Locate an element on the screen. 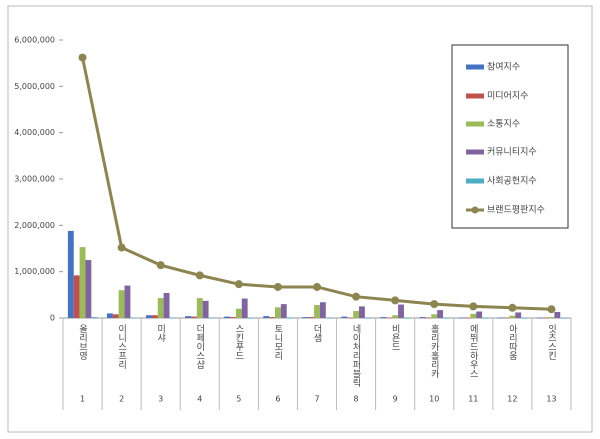 The width and height of the screenshot is (600, 439). x-tick-label: 더페이스샵 is located at coordinates (199, 346).